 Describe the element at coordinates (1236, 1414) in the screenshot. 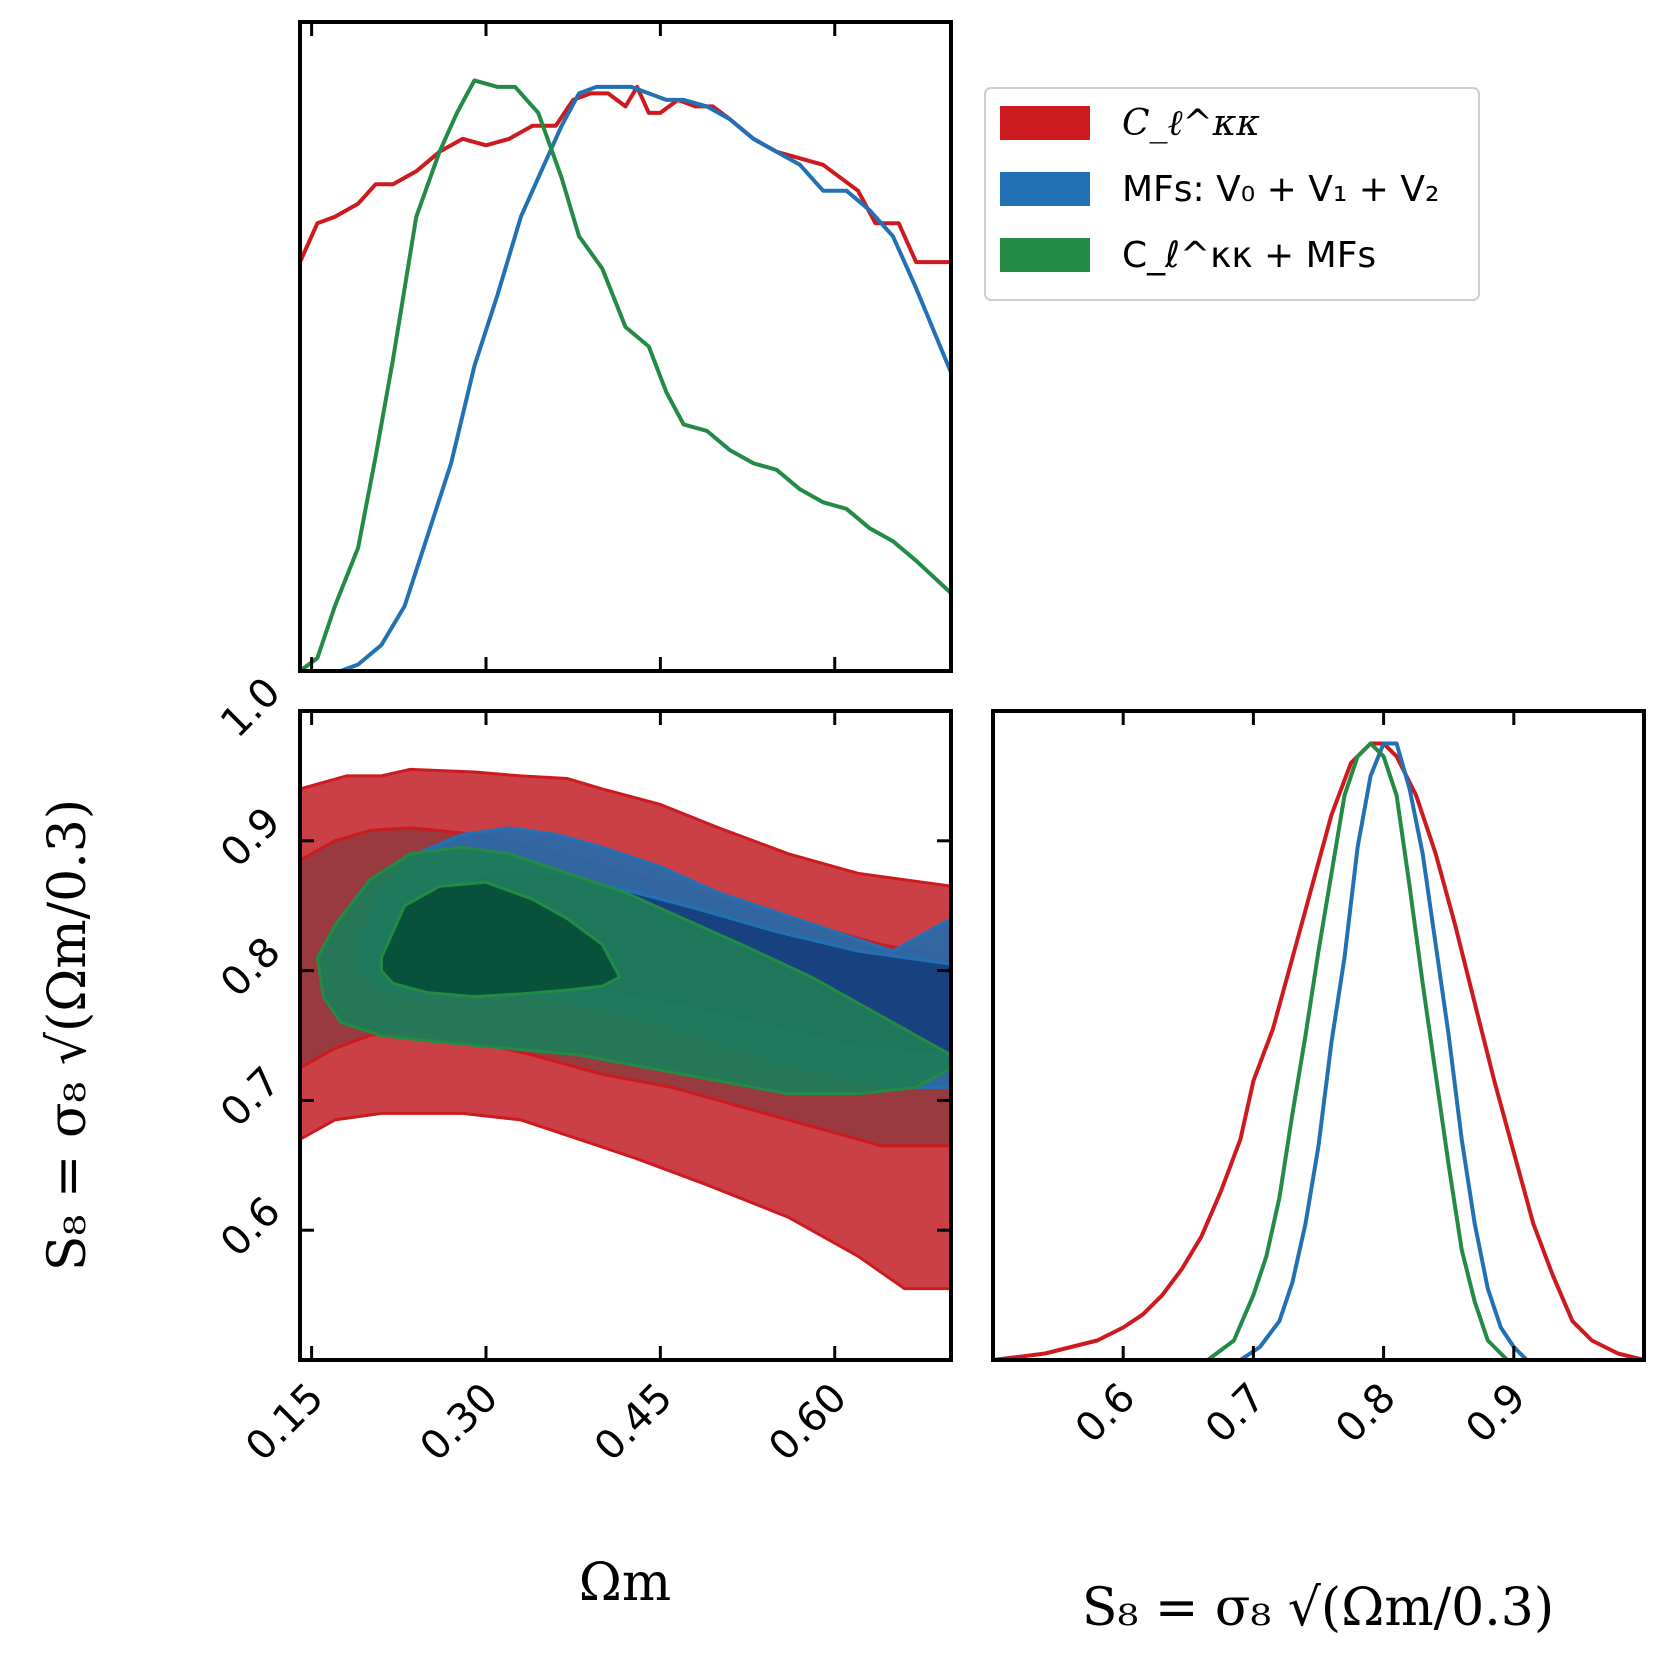

I see `marginal-s8-xtick-label: 0.7` at that location.